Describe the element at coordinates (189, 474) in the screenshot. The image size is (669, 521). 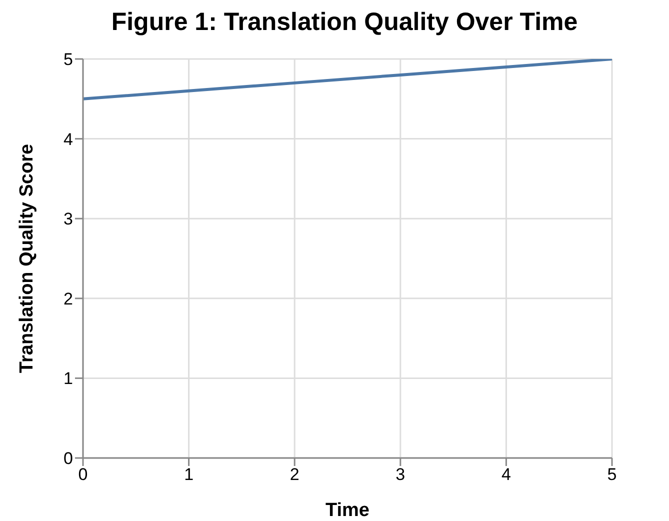
I see `x-tick-label: 1` at that location.